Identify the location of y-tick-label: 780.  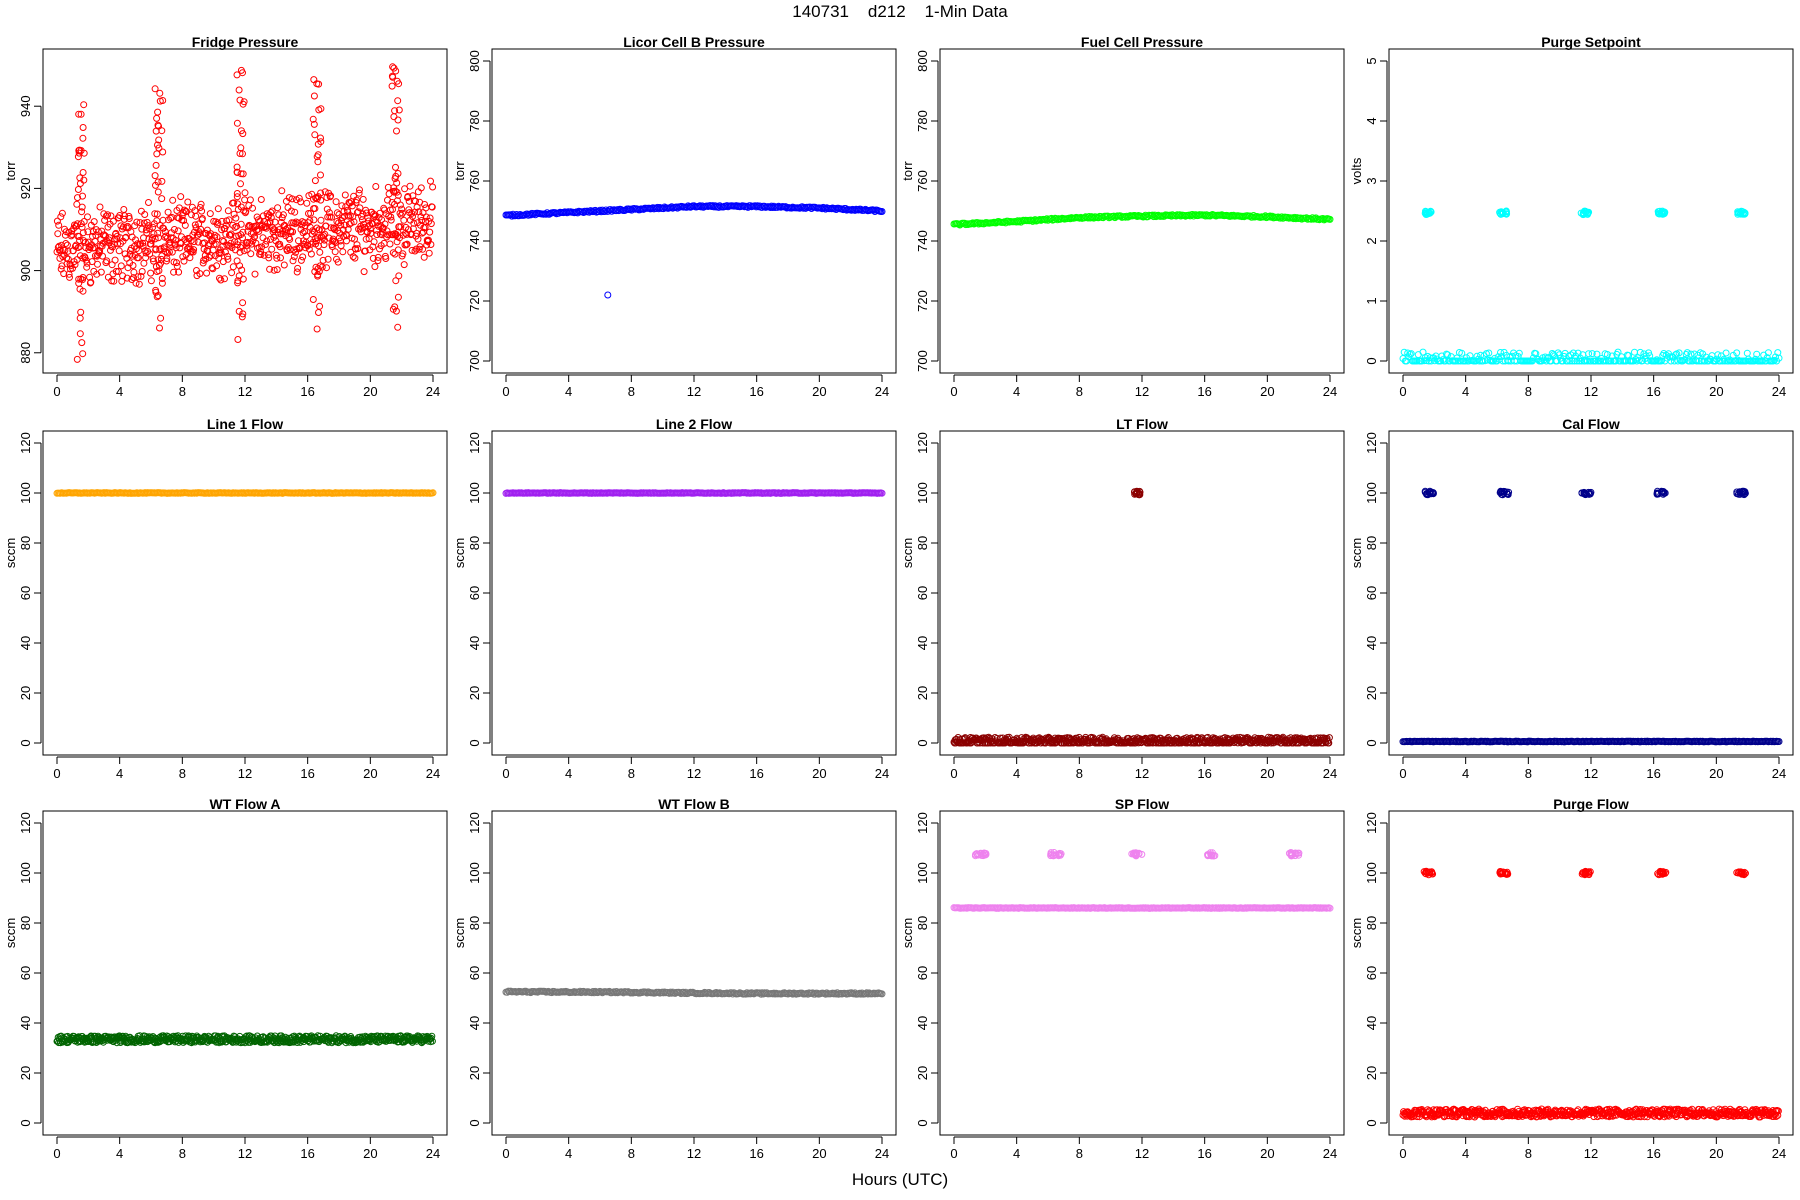
(922, 121).